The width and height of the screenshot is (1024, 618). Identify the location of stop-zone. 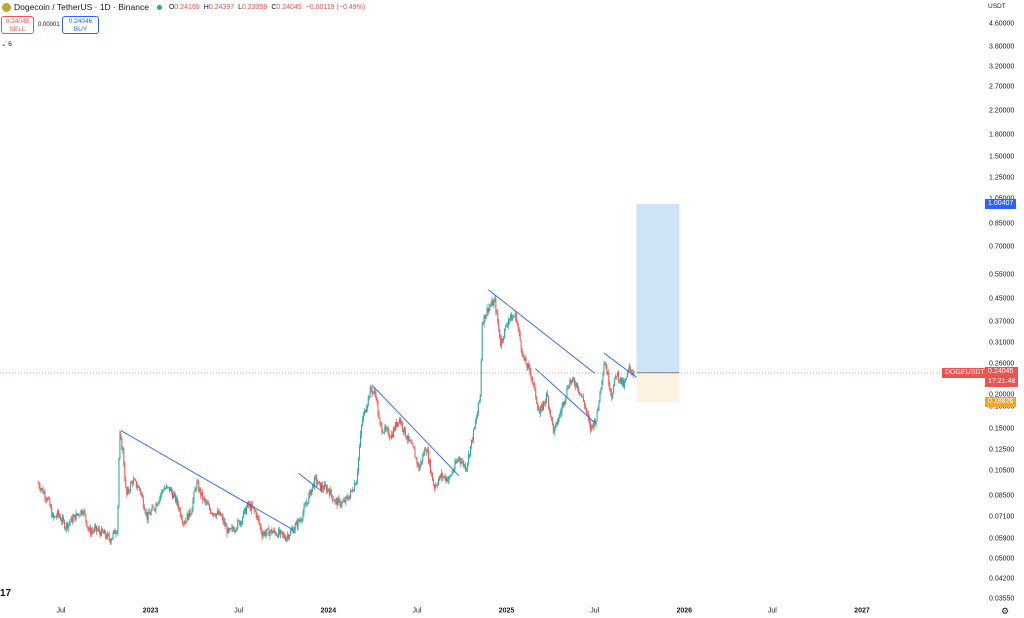
(658, 387).